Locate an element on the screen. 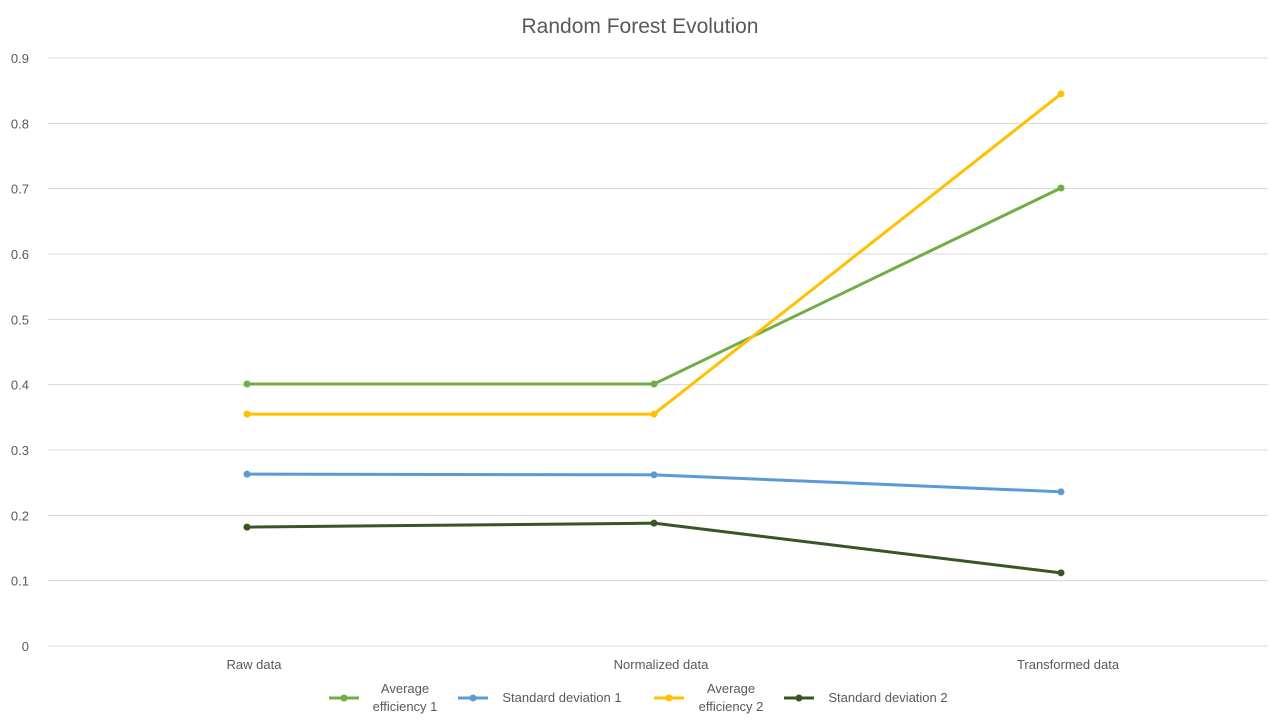 The height and width of the screenshot is (720, 1280). legend-label: Standard deviation 2 is located at coordinates (887, 697).